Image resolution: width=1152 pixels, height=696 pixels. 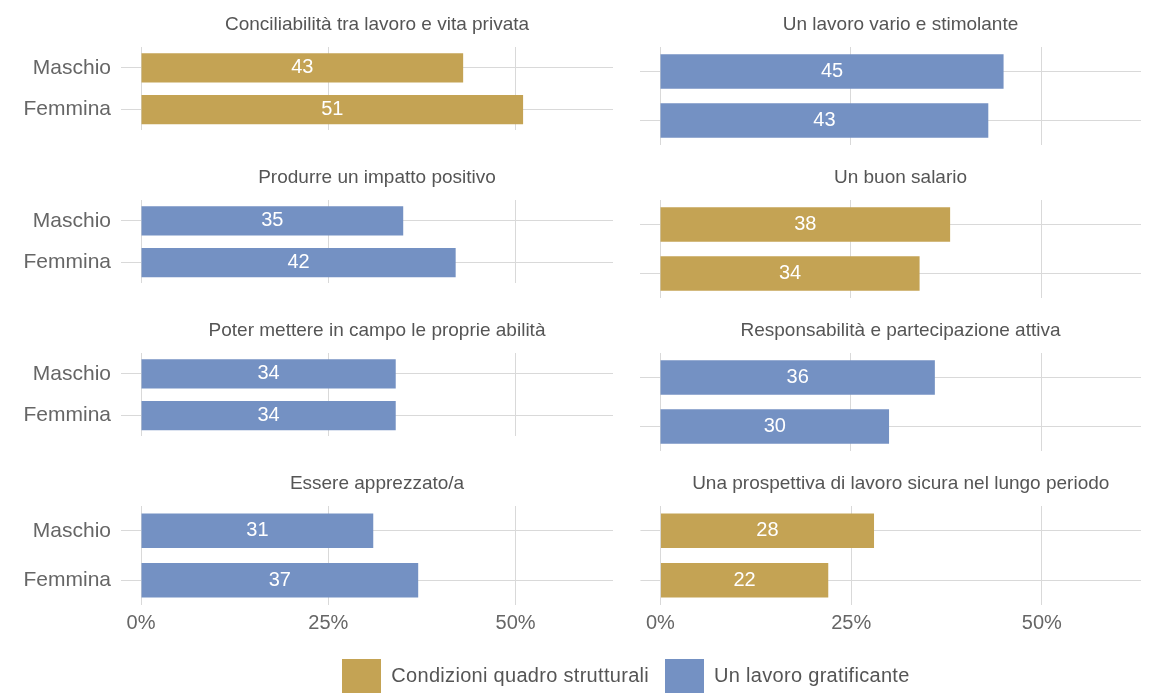 I want to click on data-label: 36, so click(x=797, y=376).